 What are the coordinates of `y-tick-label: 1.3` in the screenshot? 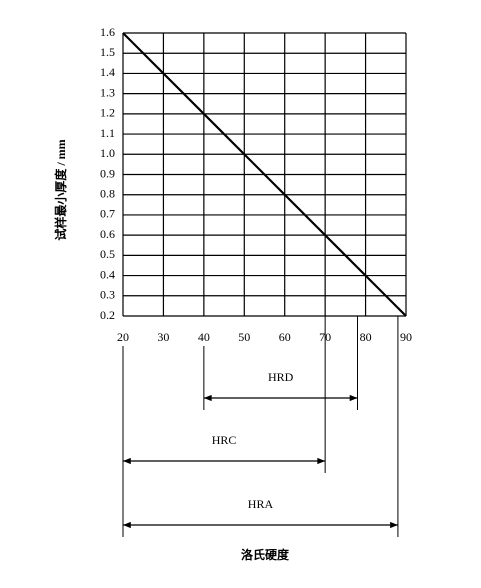 It's located at (107, 92).